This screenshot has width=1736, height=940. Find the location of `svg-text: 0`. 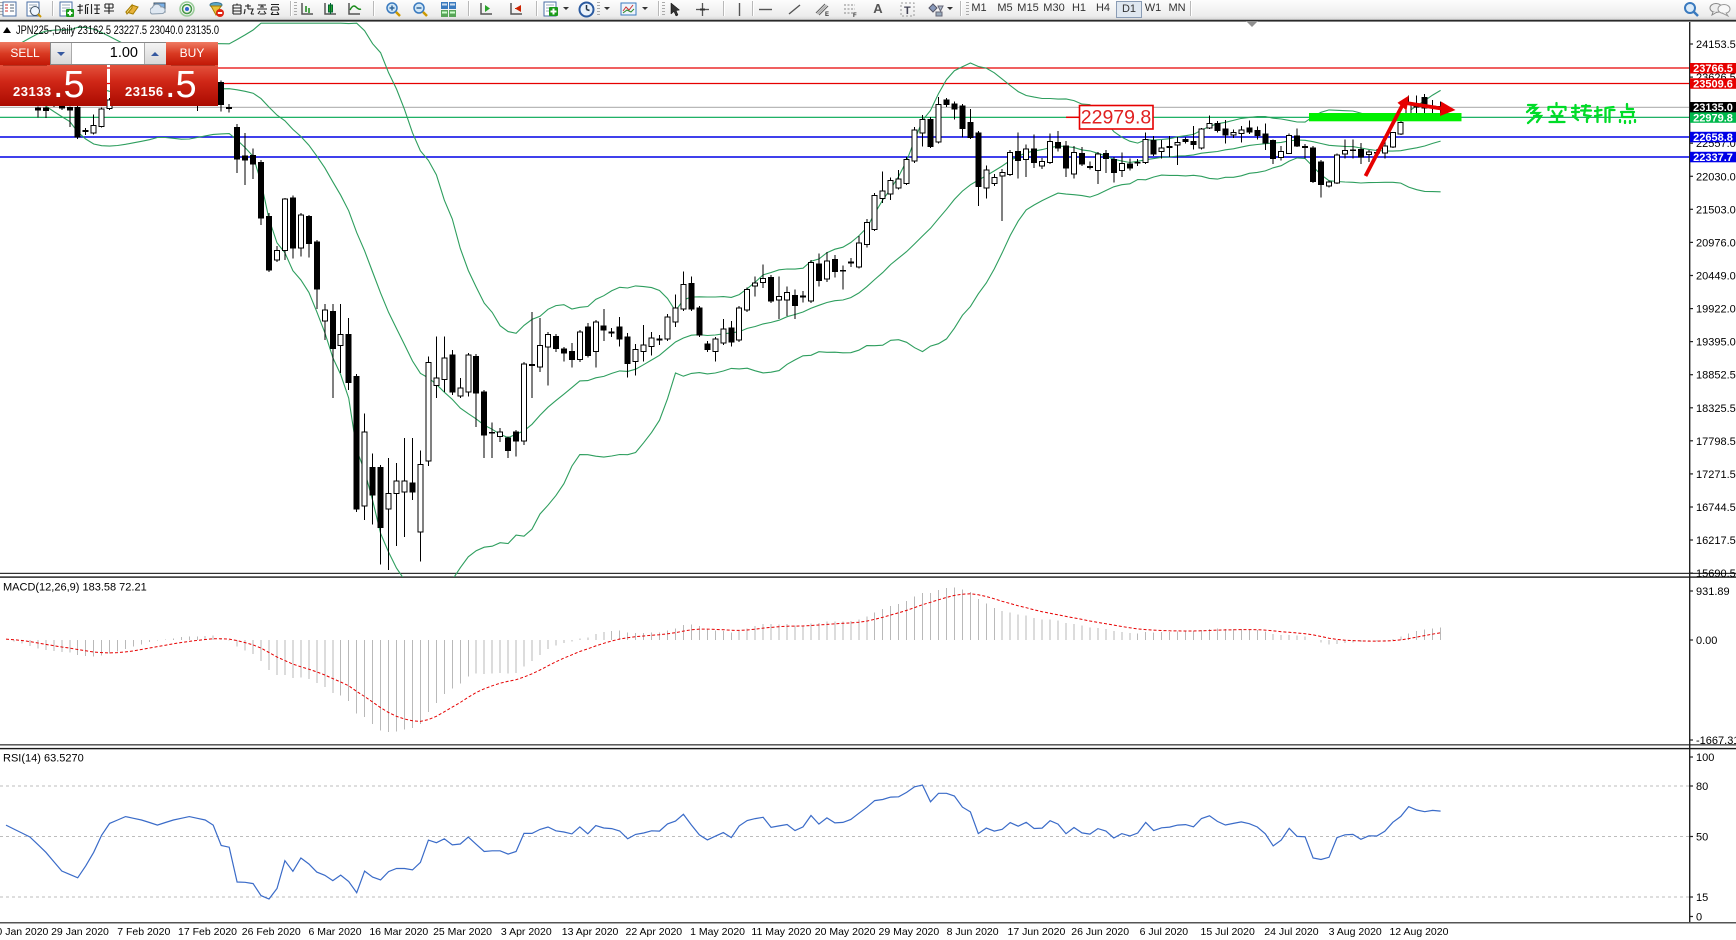

svg-text: 0 is located at coordinates (1699, 918).